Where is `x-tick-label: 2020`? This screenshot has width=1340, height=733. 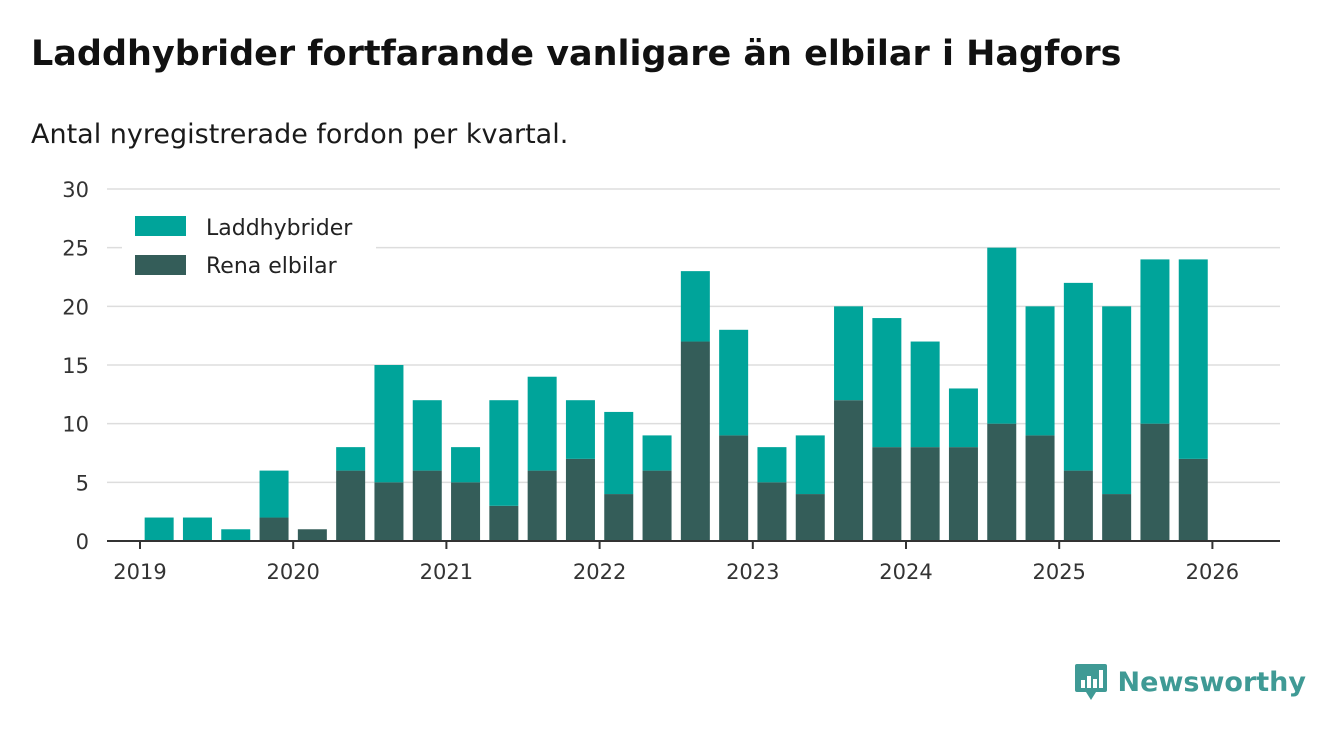 x-tick-label: 2020 is located at coordinates (292, 572).